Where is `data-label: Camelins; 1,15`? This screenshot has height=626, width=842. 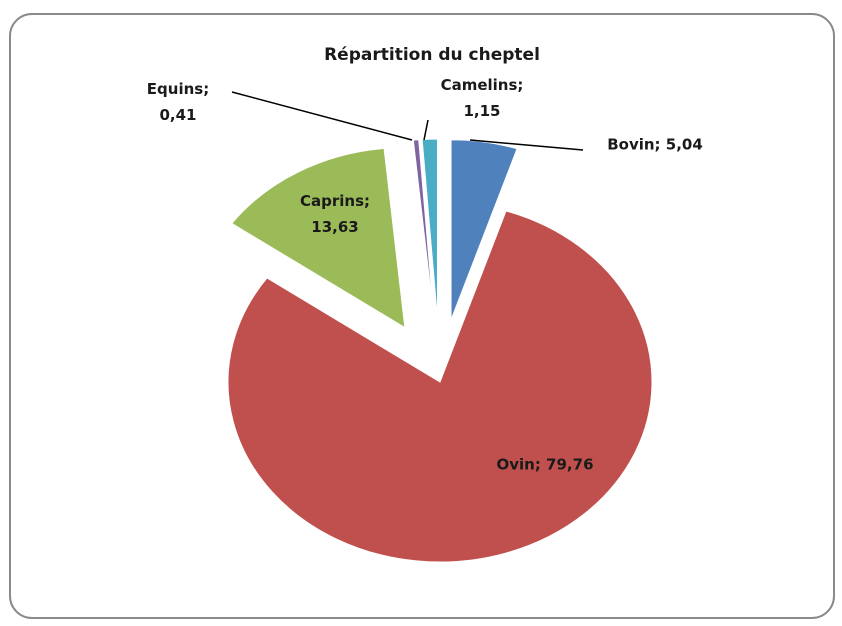
data-label: Camelins; 1,15 is located at coordinates (482, 98).